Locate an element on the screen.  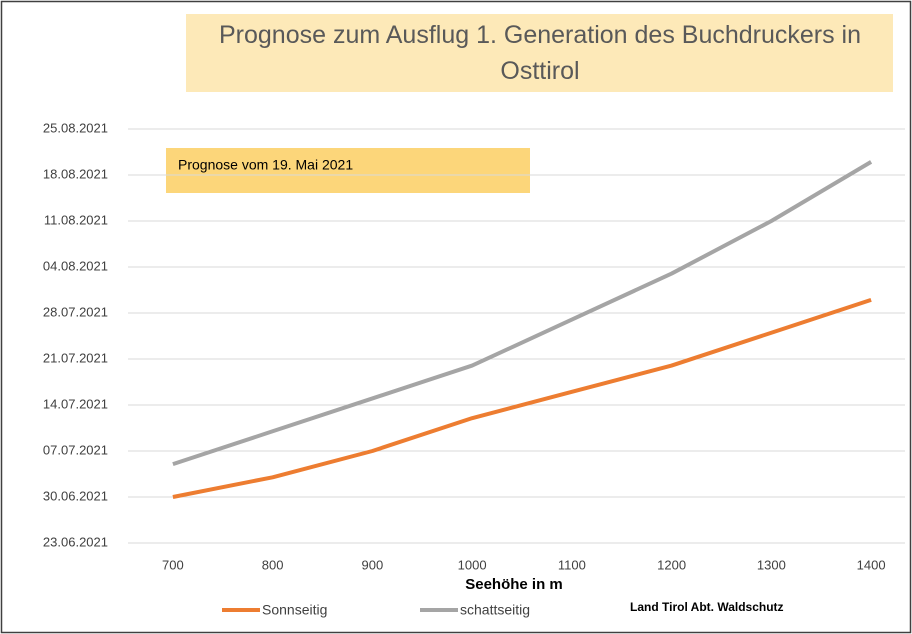
y-tick-label: 25.08.2021 is located at coordinates (75, 127).